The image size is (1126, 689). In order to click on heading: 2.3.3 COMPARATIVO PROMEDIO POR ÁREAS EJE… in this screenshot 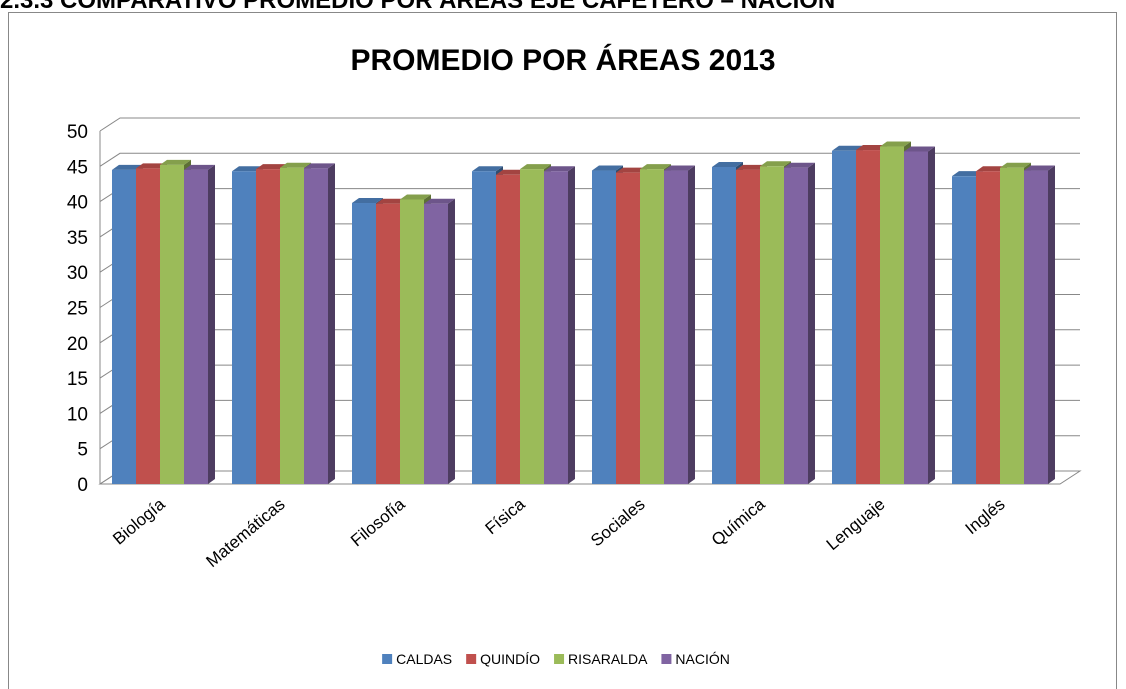, I will do `click(417, 7)`.